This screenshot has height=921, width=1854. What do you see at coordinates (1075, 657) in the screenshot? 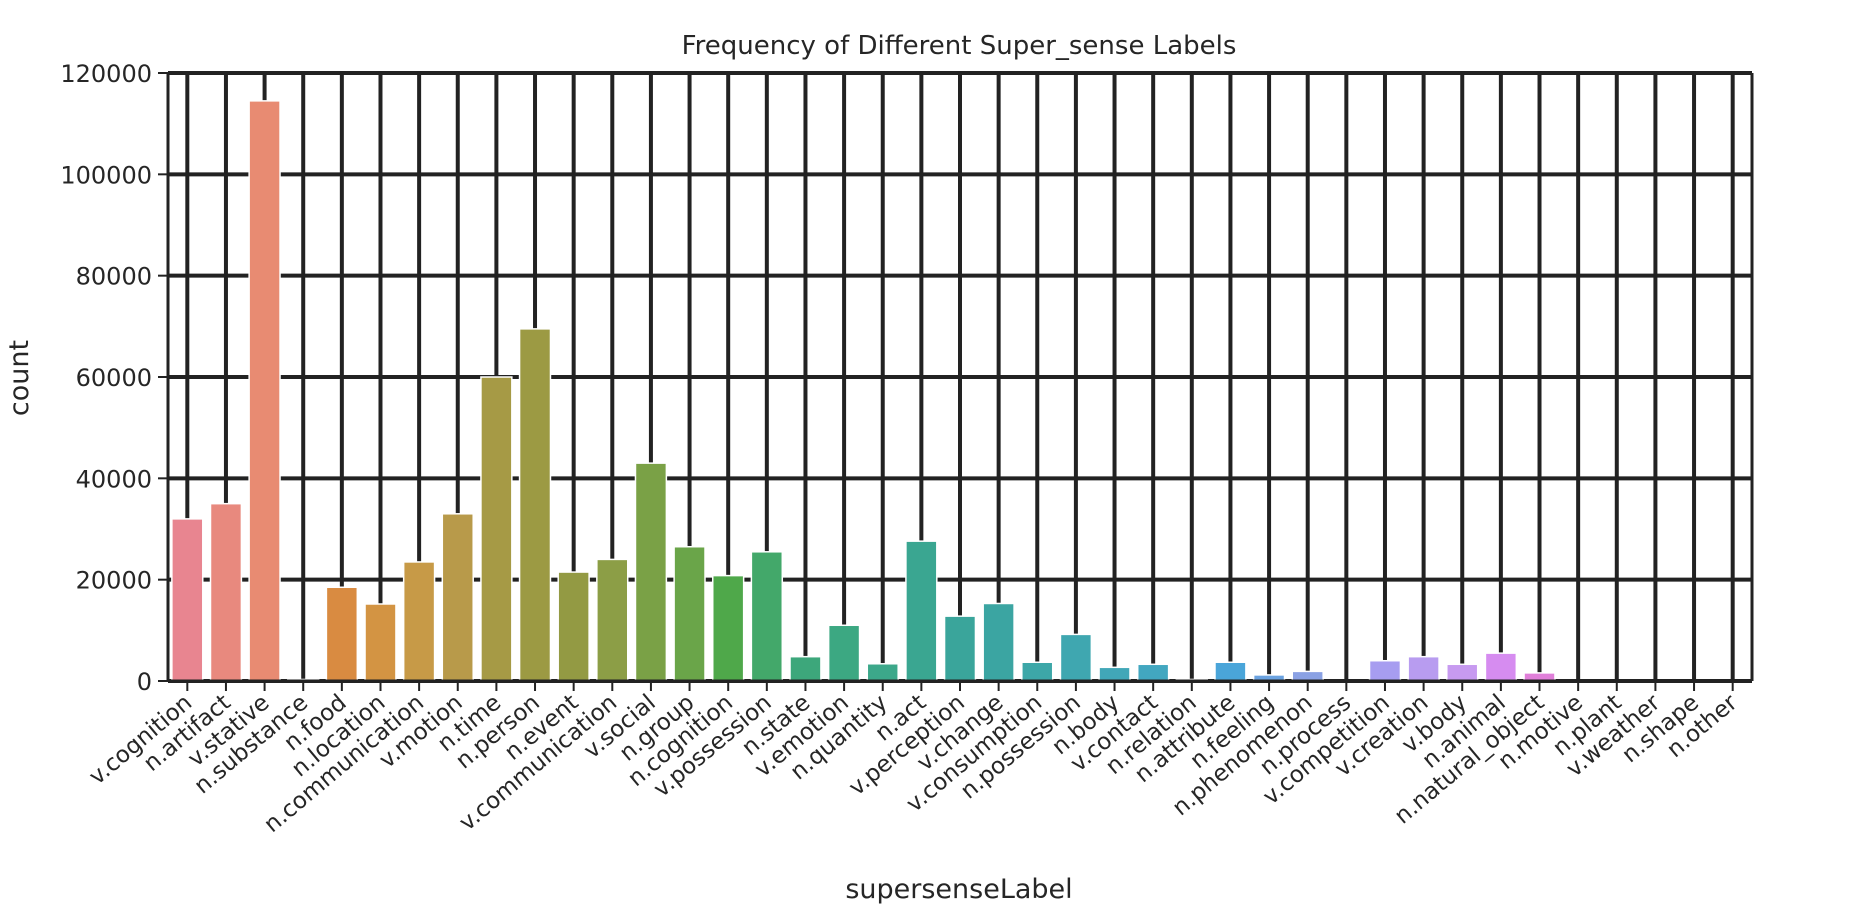
I see `bar-n.possession` at bounding box center [1075, 657].